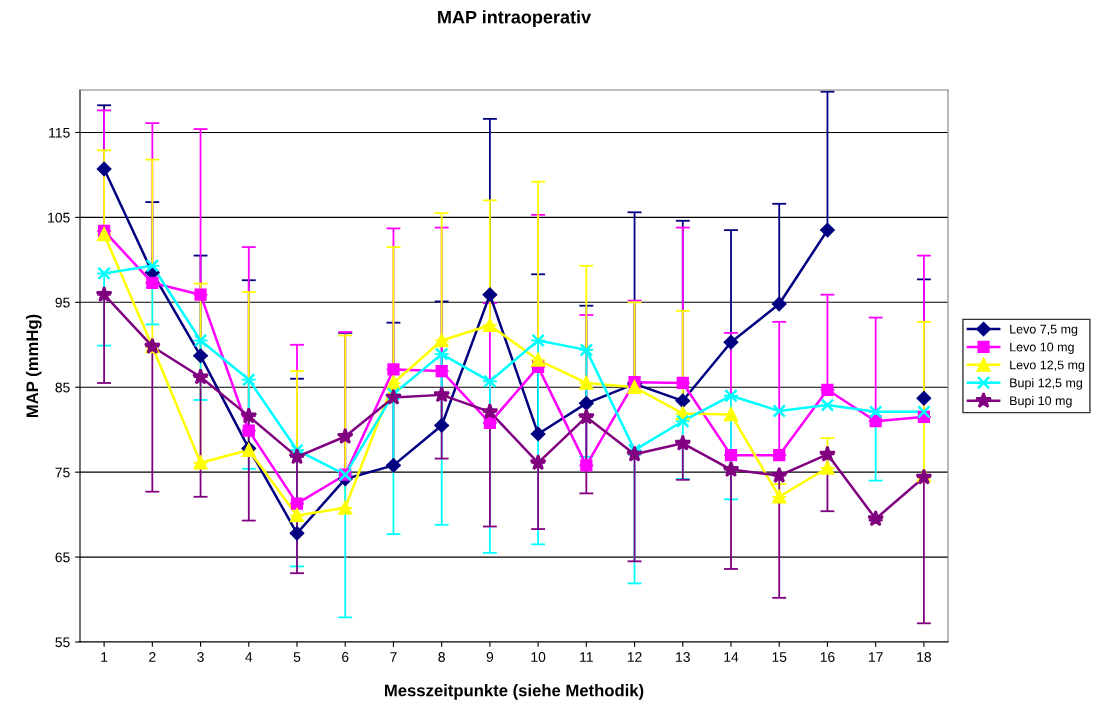 This screenshot has width=1109, height=703. Describe the element at coordinates (62, 302) in the screenshot. I see `y-tick-label: 95` at that location.